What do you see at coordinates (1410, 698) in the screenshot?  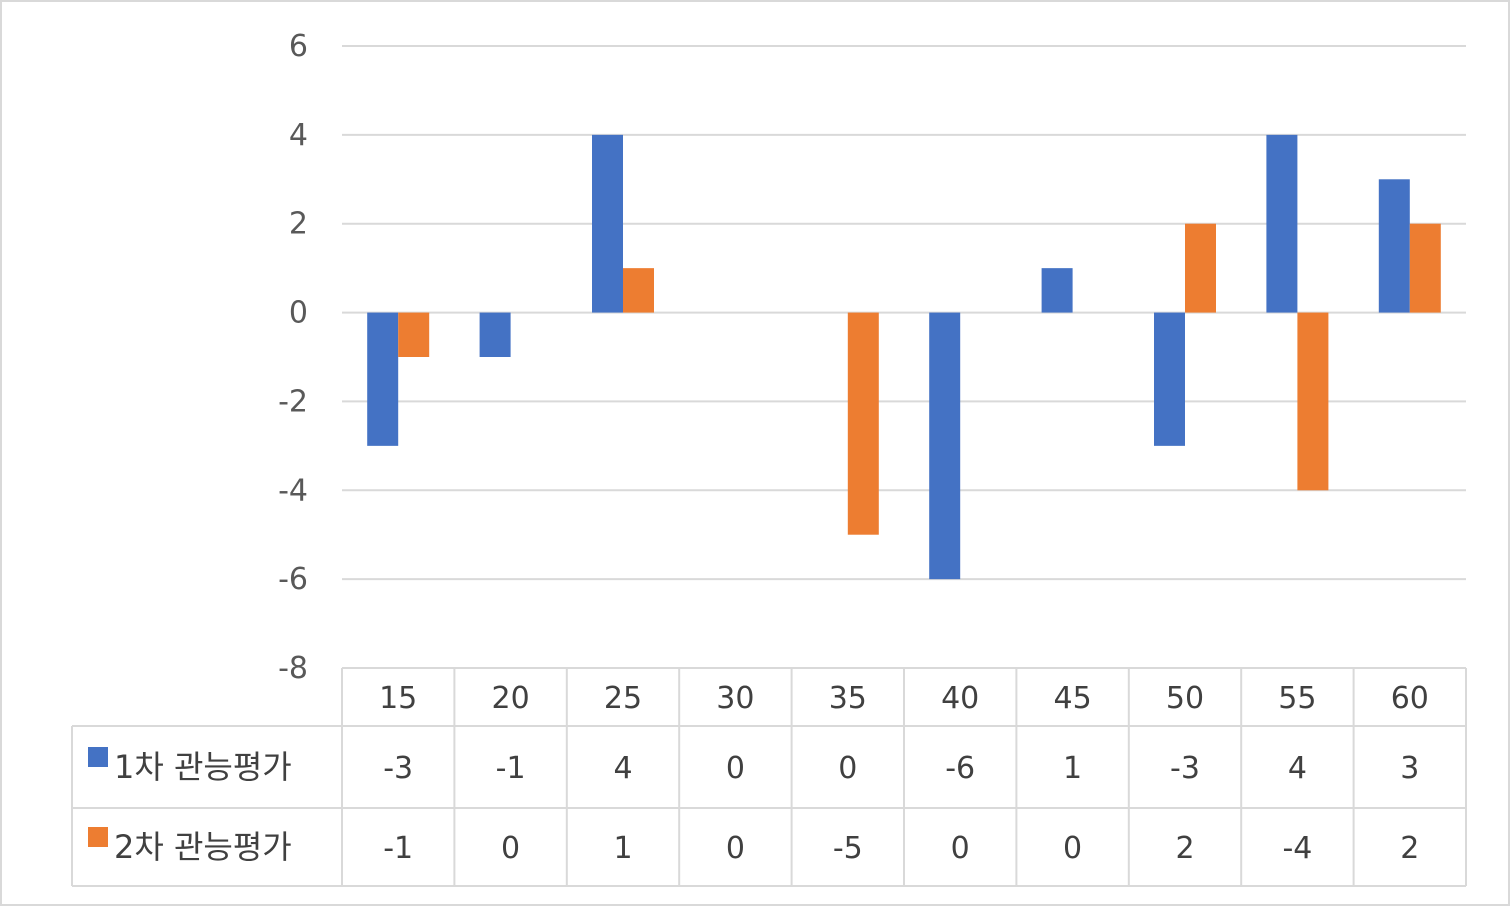 I see `x-category-label: 60` at bounding box center [1410, 698].